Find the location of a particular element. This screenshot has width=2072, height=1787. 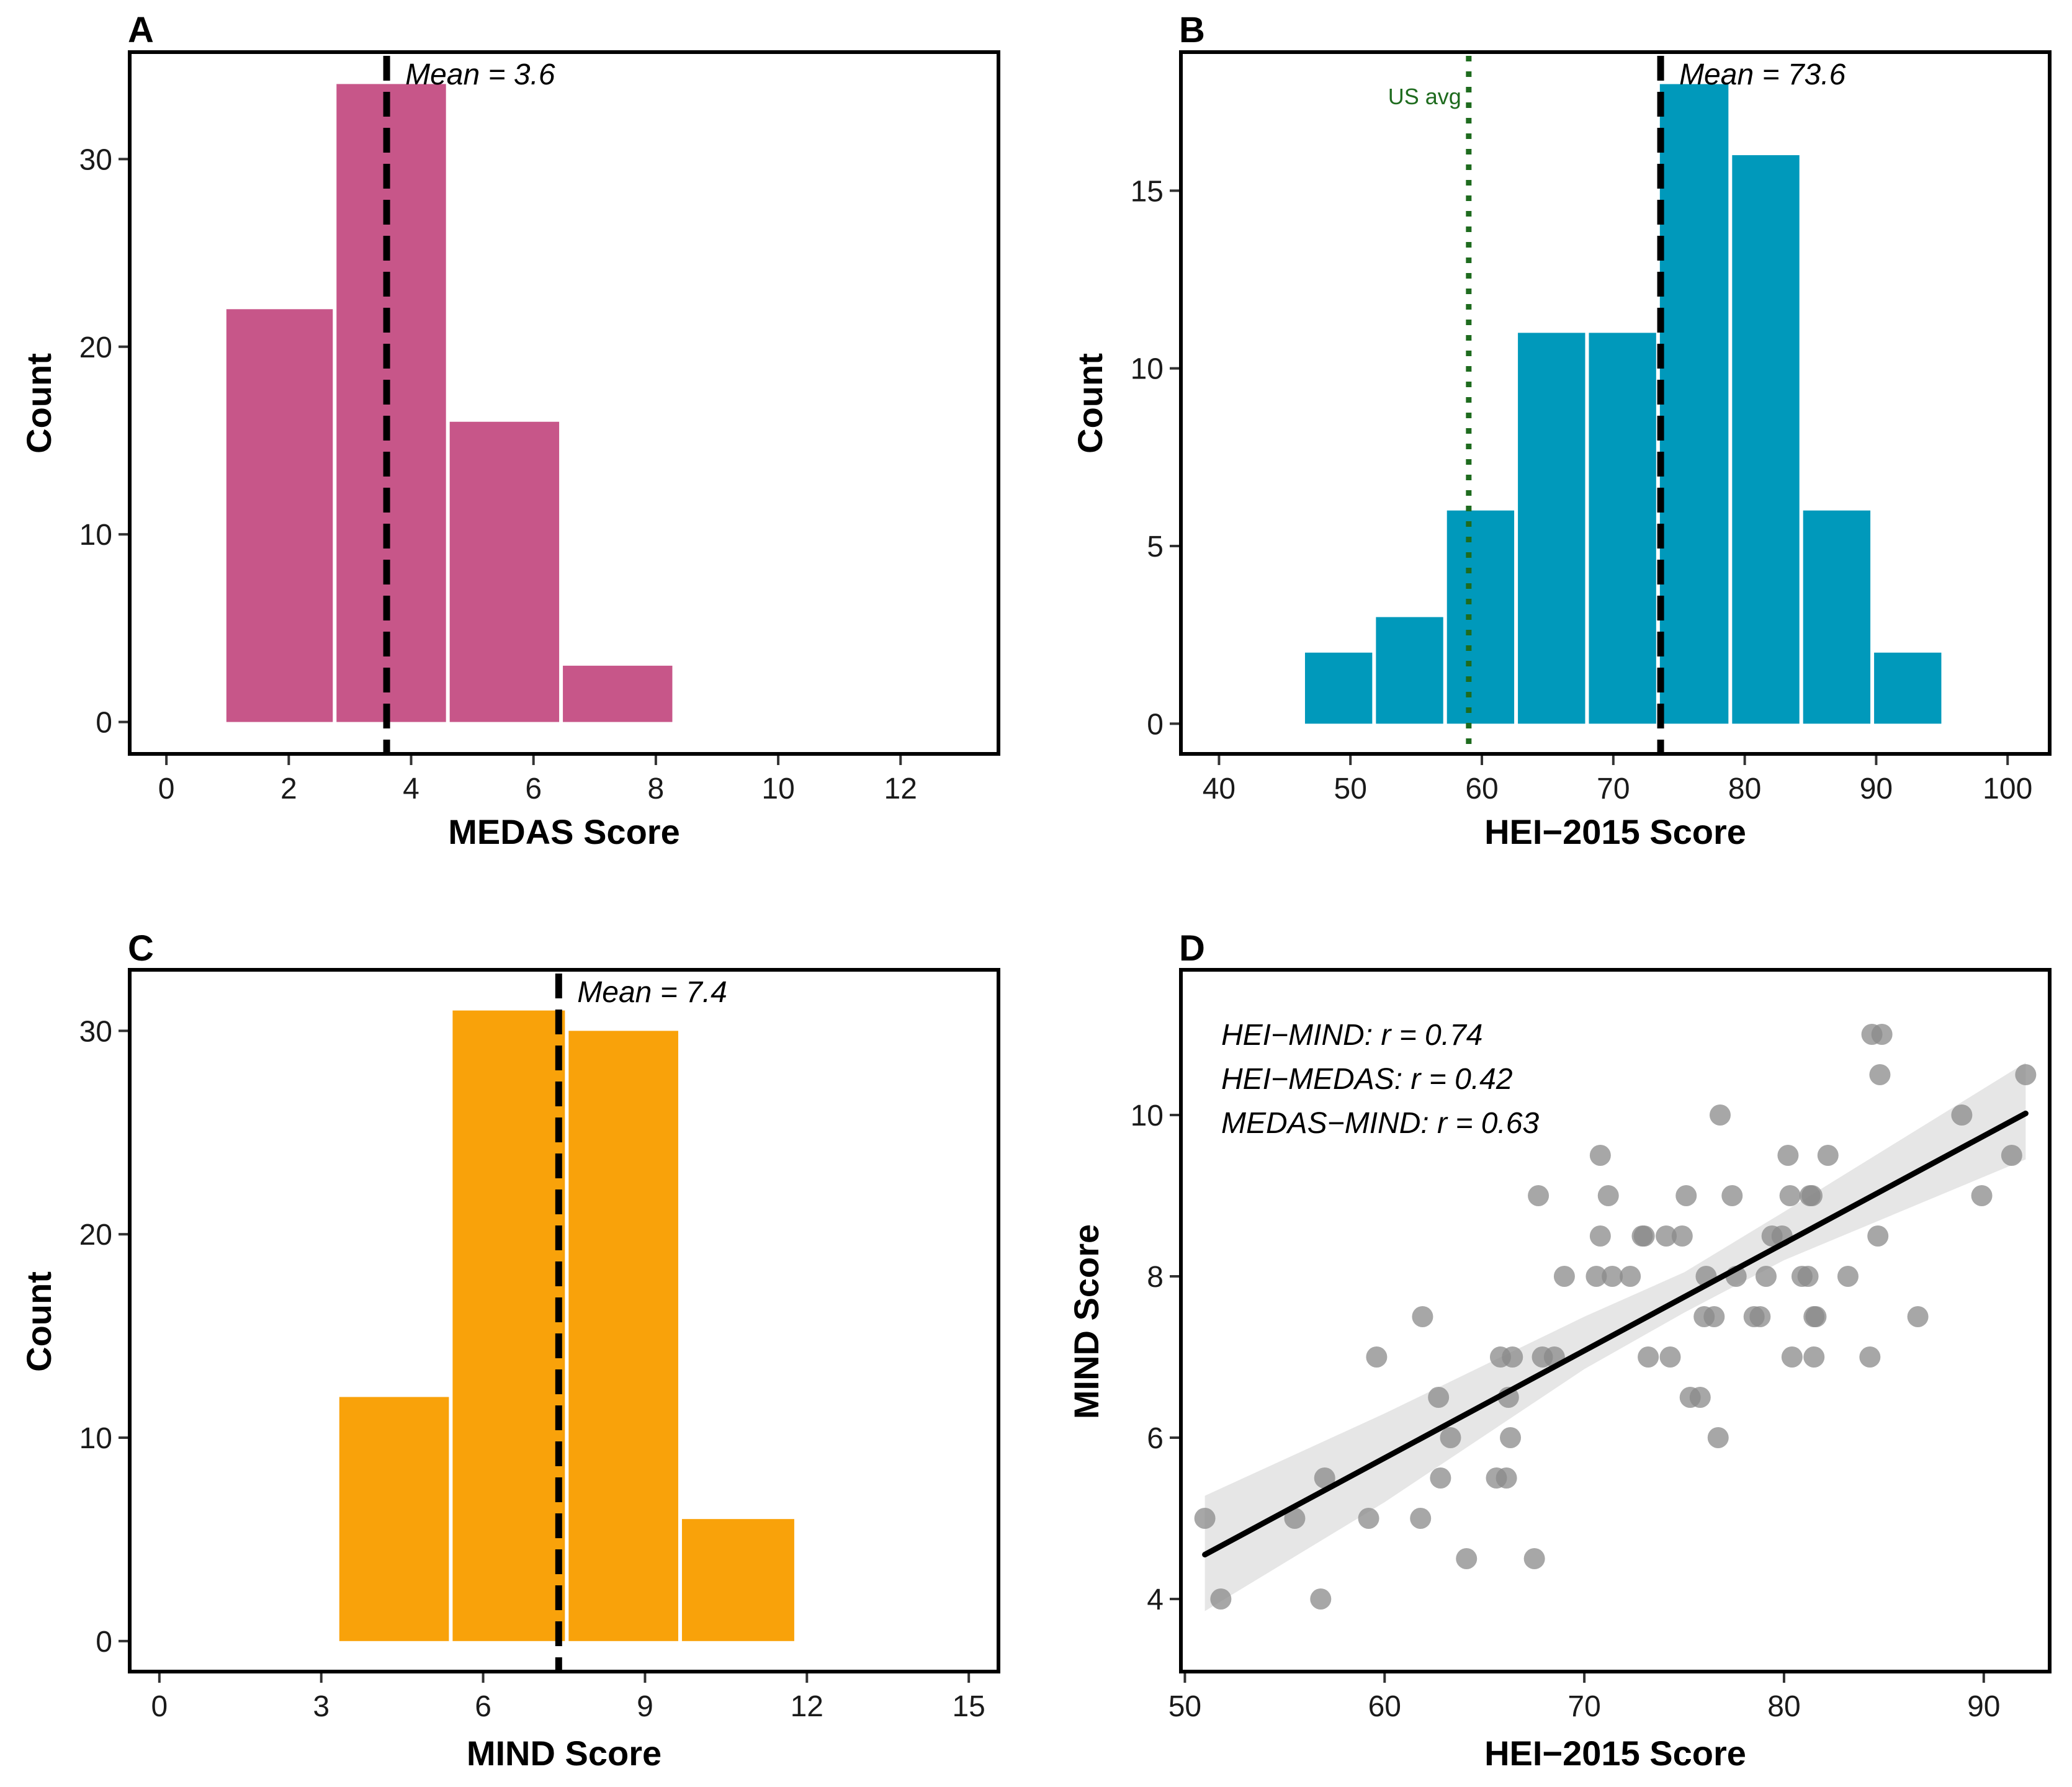

x-tick-label: 3 is located at coordinates (322, 1706).